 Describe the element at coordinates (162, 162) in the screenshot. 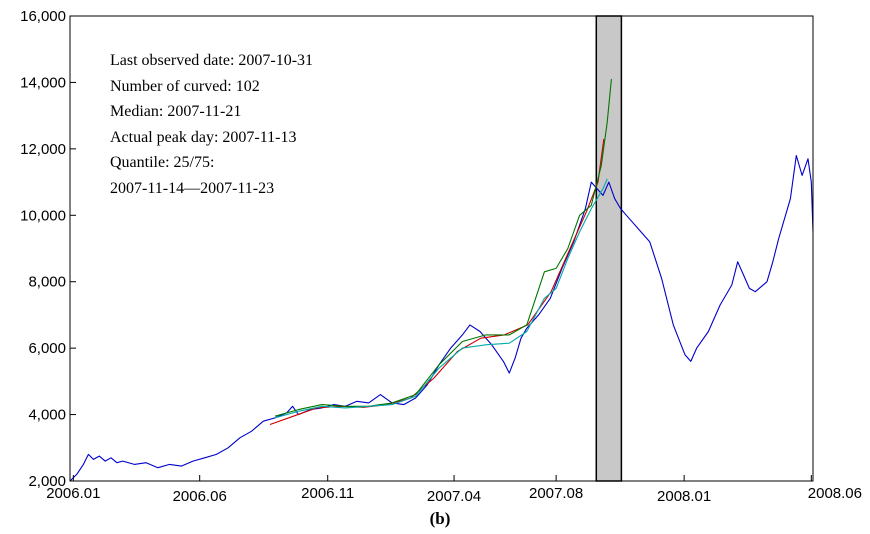

I see `annotation-line-5: Quantile: 25/75:` at that location.